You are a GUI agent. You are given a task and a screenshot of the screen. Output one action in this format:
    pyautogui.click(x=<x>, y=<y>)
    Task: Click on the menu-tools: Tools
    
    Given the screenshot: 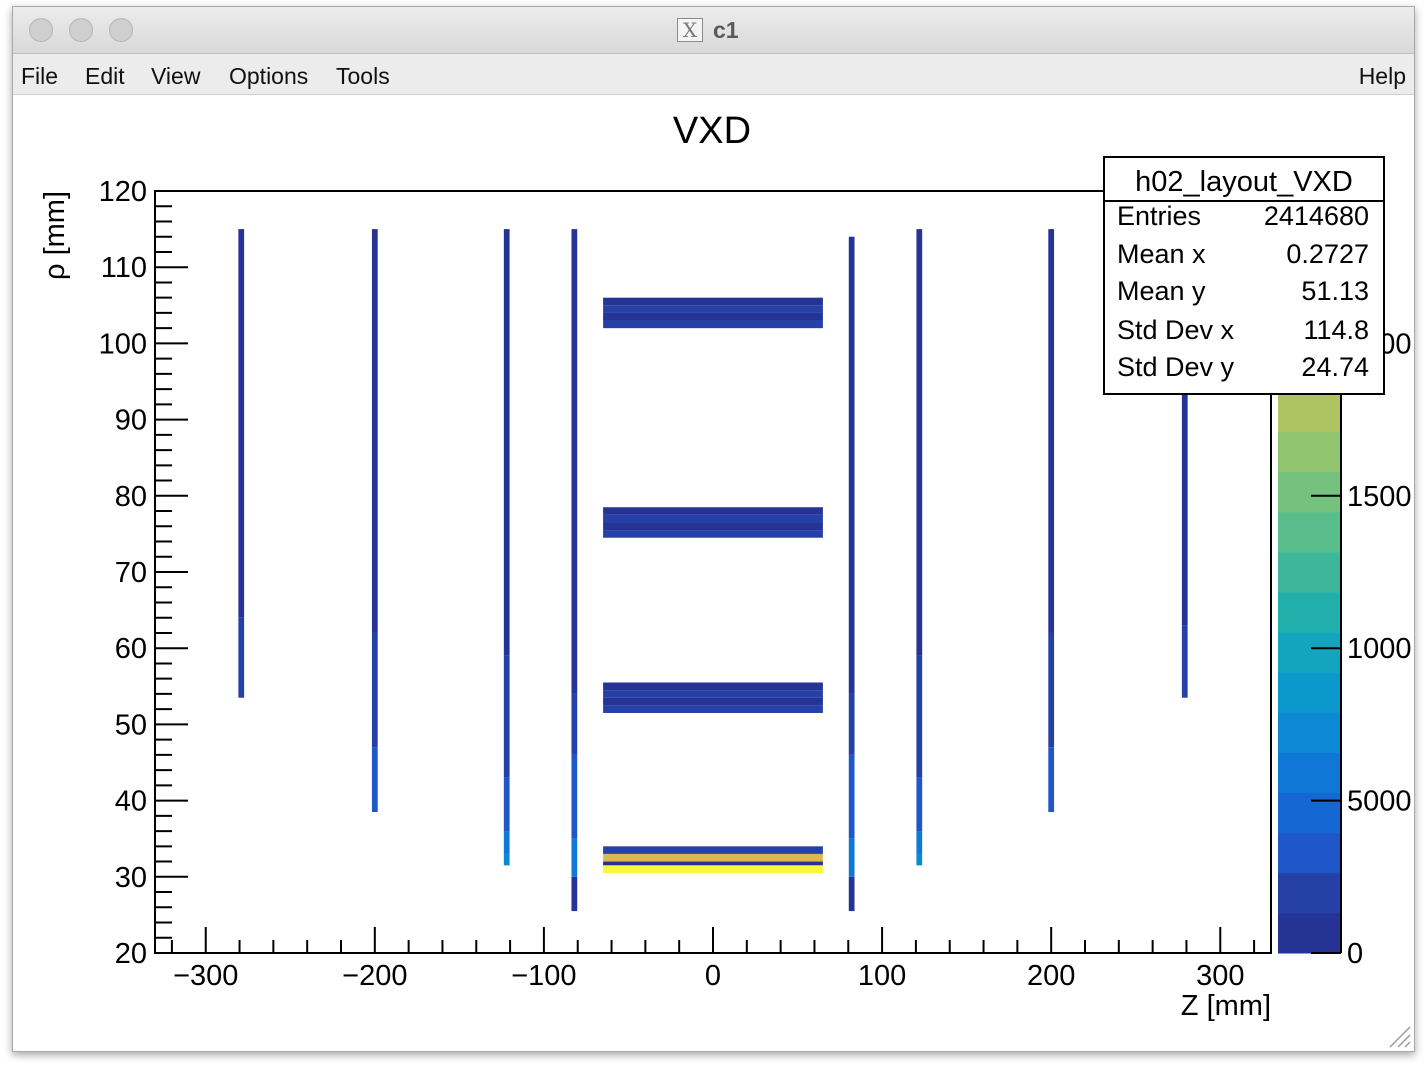 What is the action you would take?
    pyautogui.click(x=363, y=76)
    